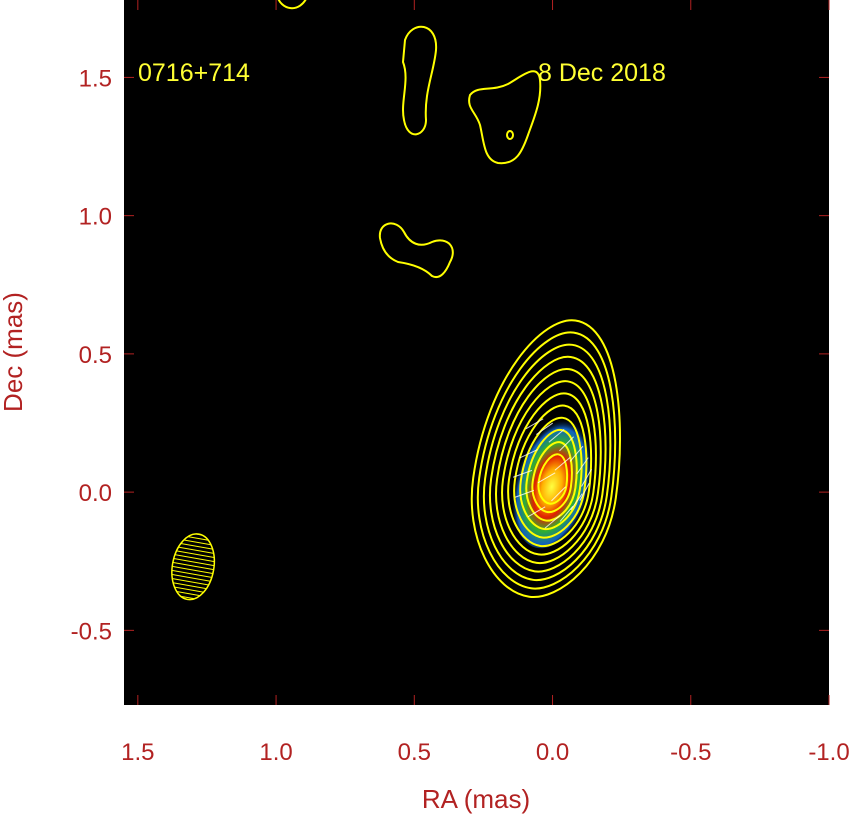  What do you see at coordinates (91, 631) in the screenshot?
I see `y-tick-label: -0.5` at bounding box center [91, 631].